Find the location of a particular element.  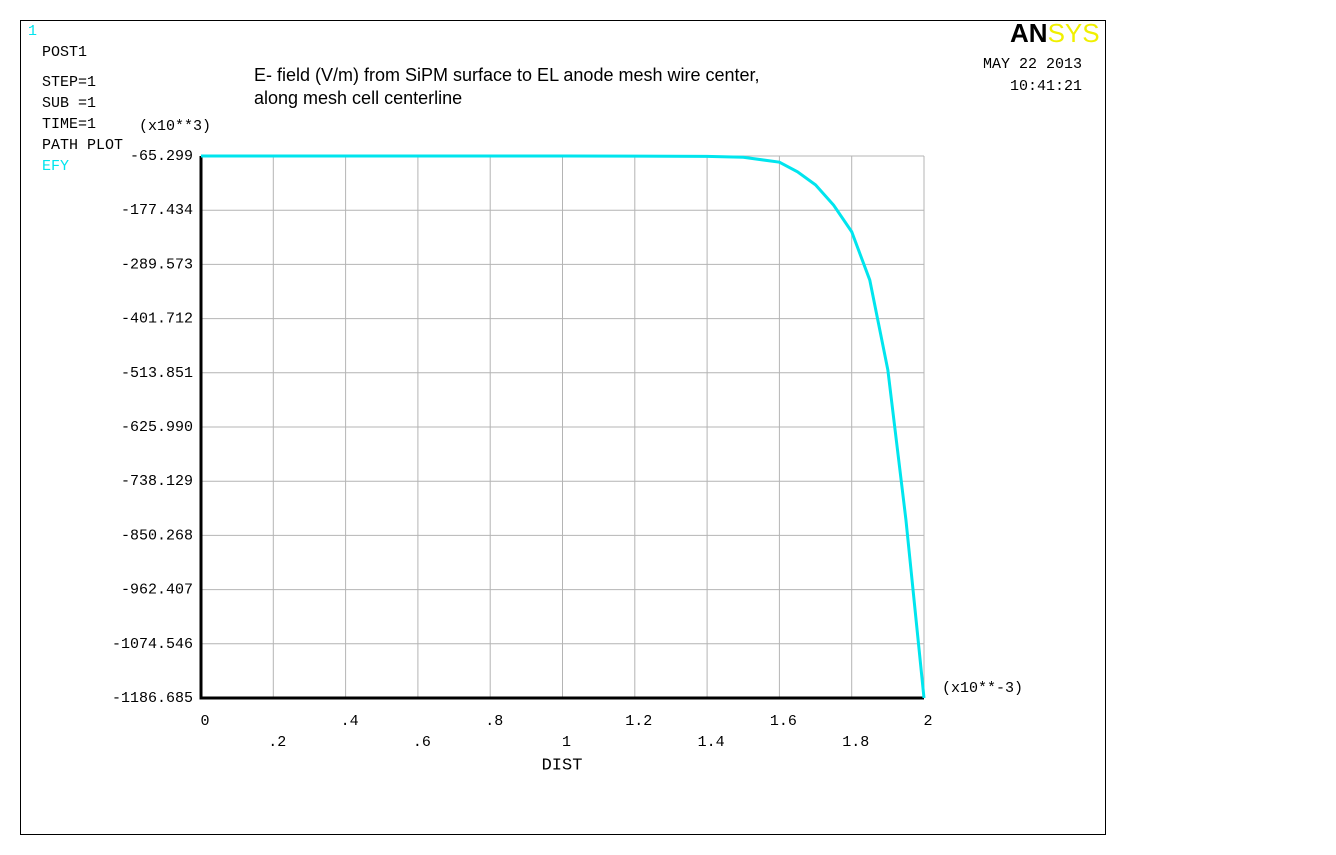

y-tick-label: -1186.685 is located at coordinates (152, 698).